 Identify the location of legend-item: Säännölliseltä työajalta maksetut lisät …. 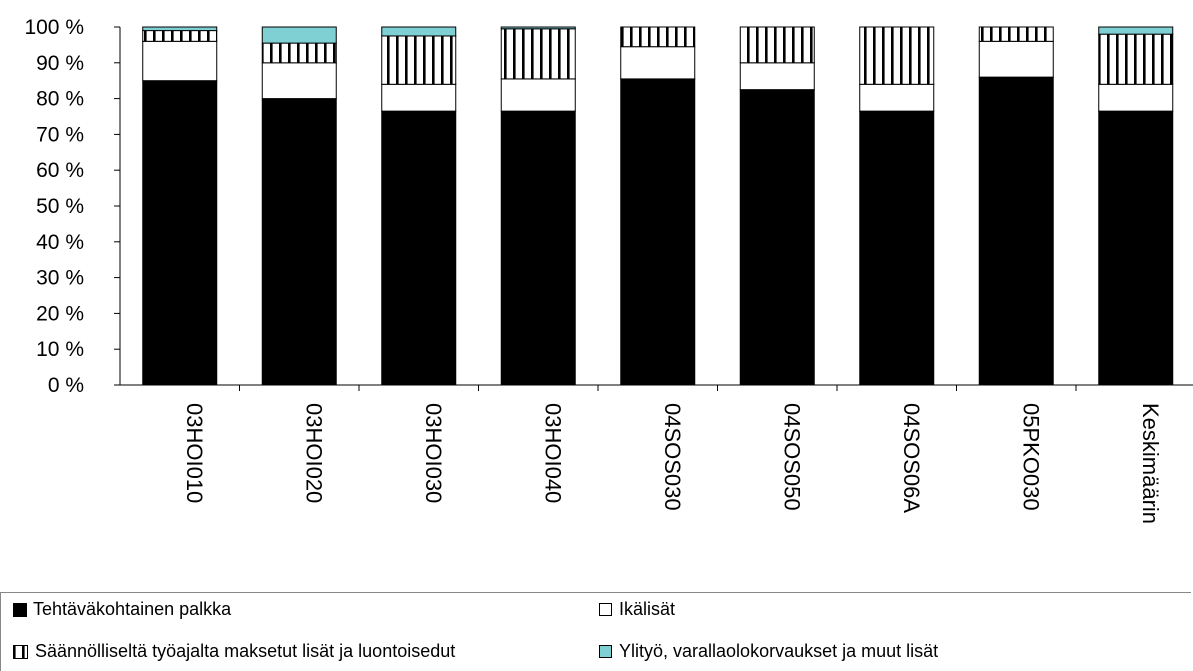
(234, 651).